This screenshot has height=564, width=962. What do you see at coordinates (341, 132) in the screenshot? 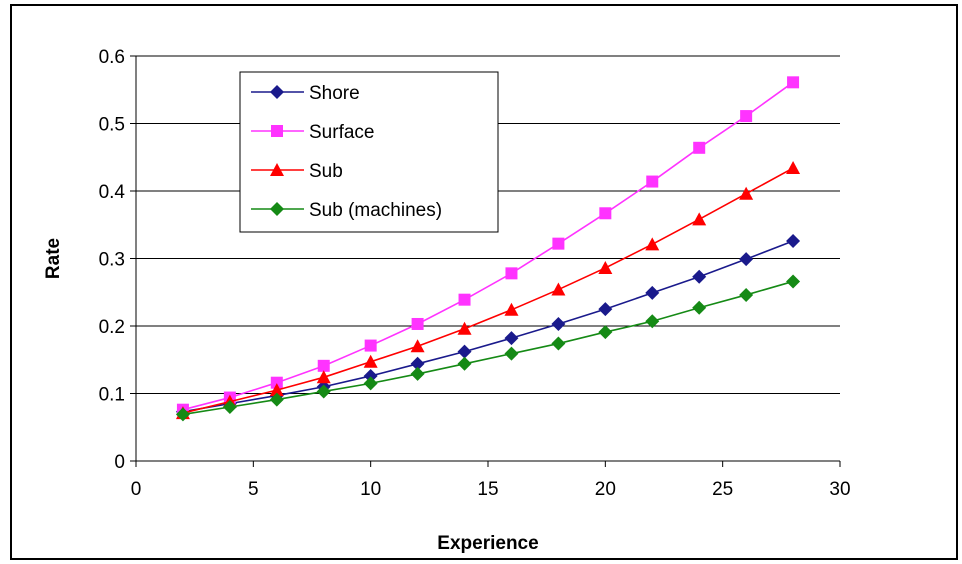
I see `legend-label-surface: Surface` at bounding box center [341, 132].